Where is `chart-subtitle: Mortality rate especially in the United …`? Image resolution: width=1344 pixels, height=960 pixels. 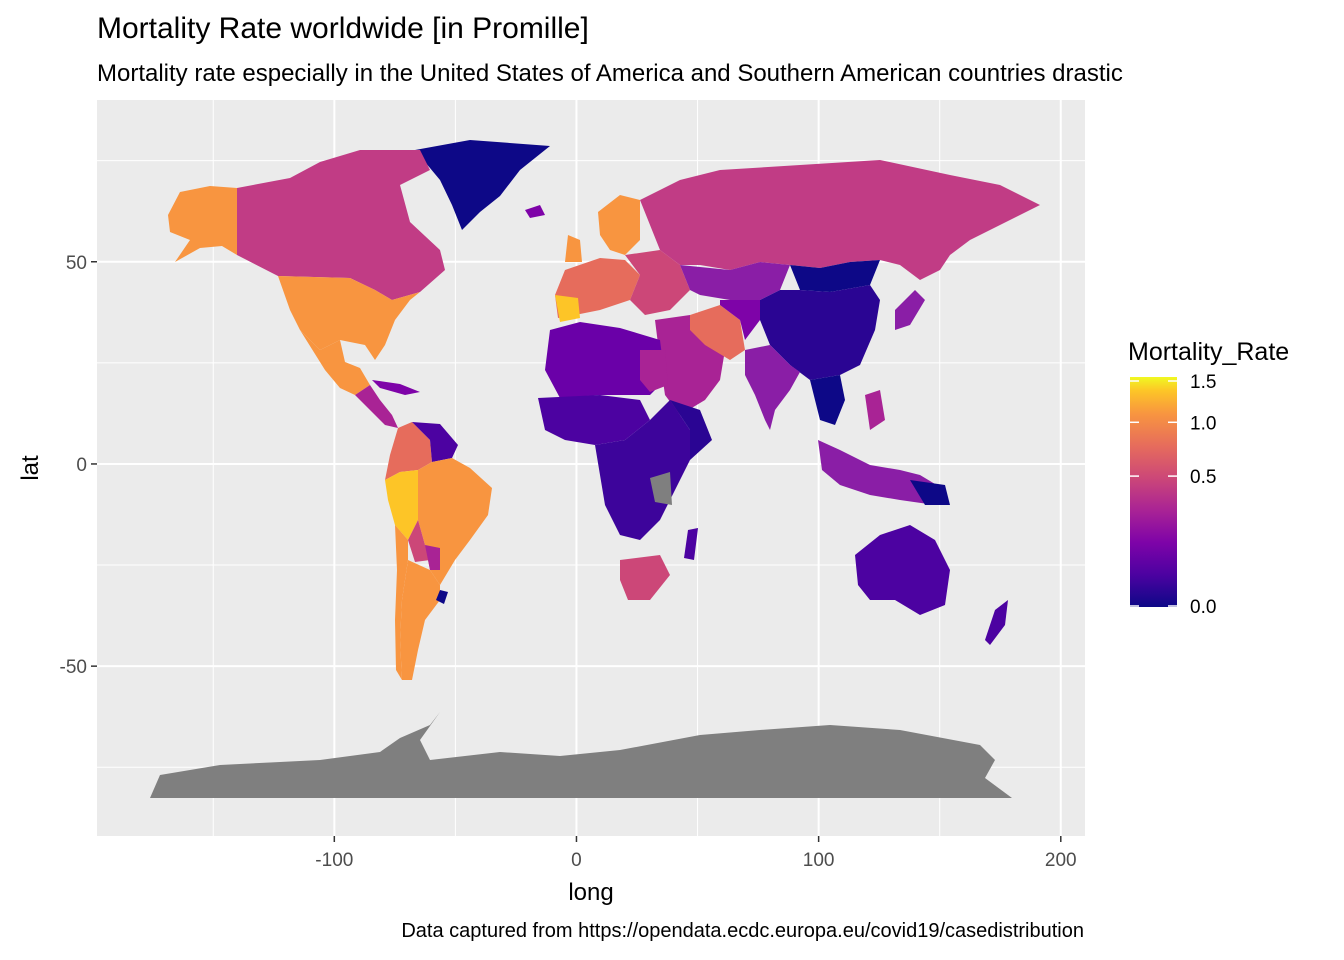 chart-subtitle: Mortality rate especially in the United … is located at coordinates (610, 73).